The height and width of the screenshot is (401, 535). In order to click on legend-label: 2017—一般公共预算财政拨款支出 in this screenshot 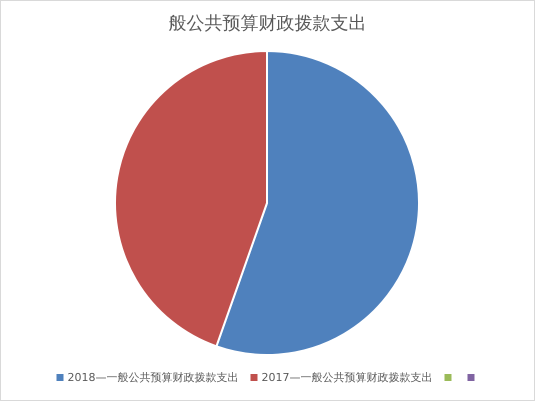, I will do `click(347, 377)`.